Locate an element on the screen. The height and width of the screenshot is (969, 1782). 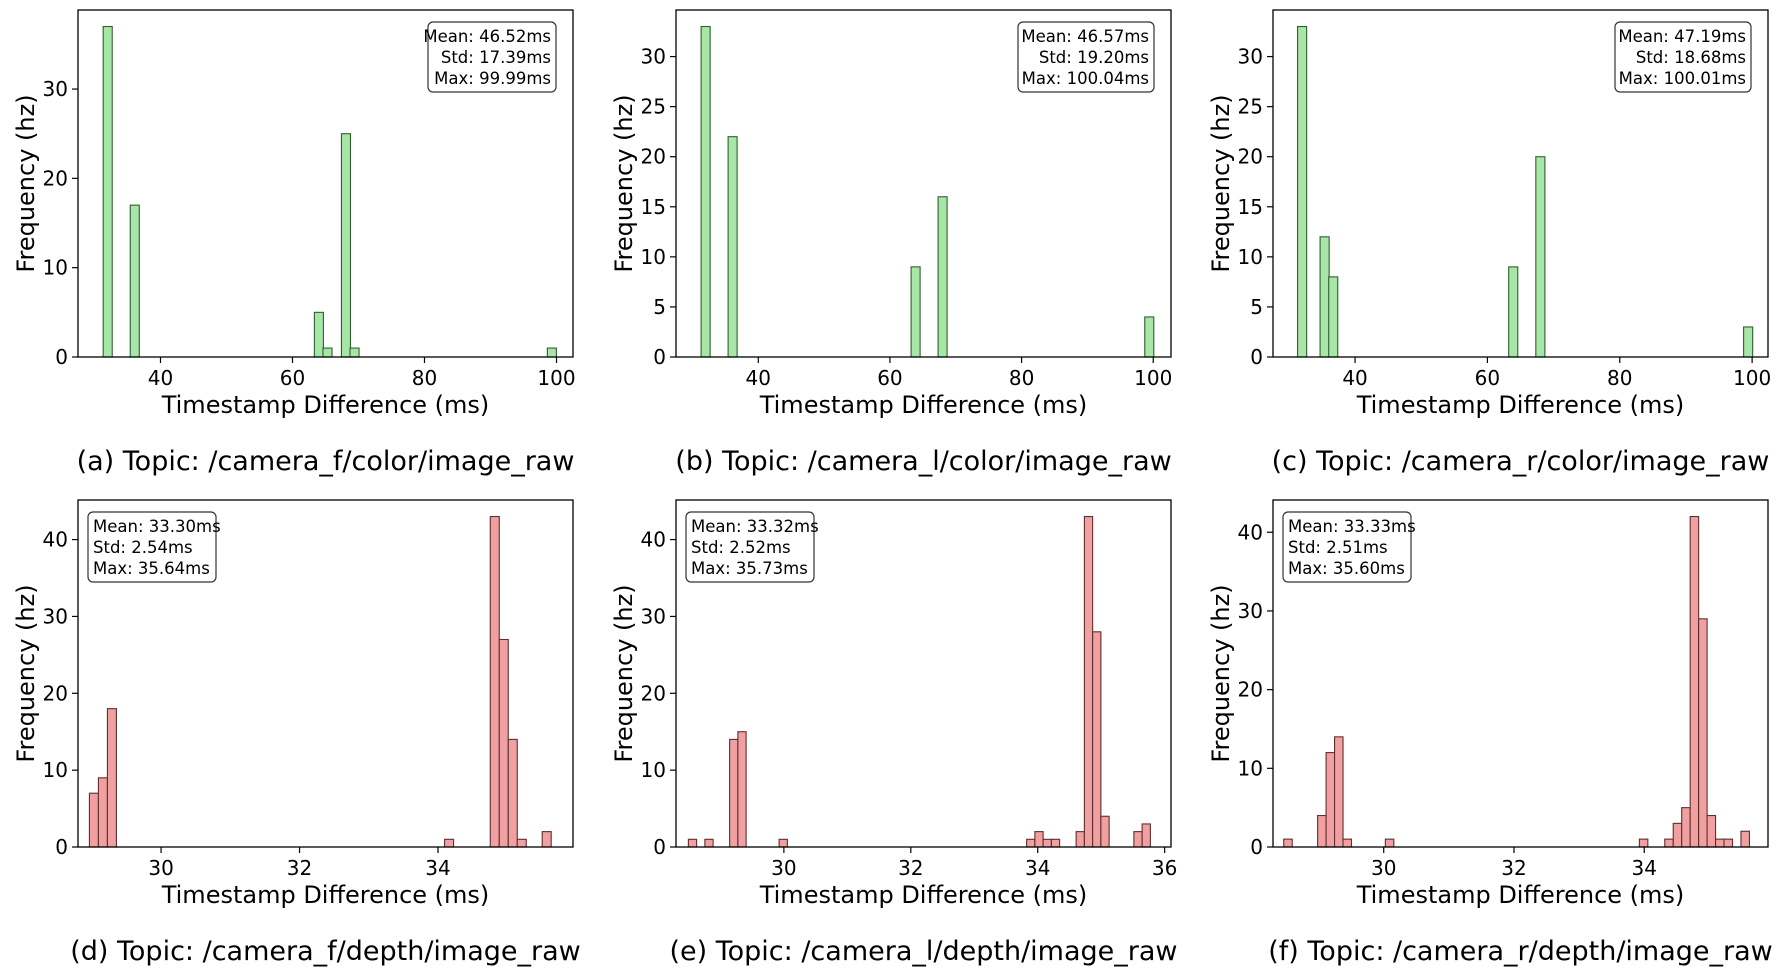
stats-line: Std: 2.52ms is located at coordinates (741, 547).